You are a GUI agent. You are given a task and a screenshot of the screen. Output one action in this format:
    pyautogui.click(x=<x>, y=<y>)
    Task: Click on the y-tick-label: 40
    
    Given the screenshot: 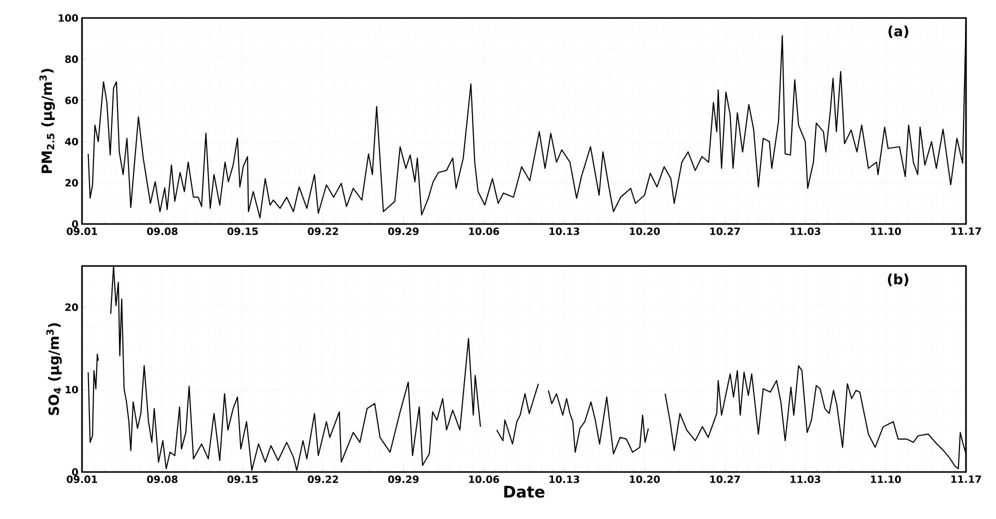 What is the action you would take?
    pyautogui.click(x=71, y=142)
    